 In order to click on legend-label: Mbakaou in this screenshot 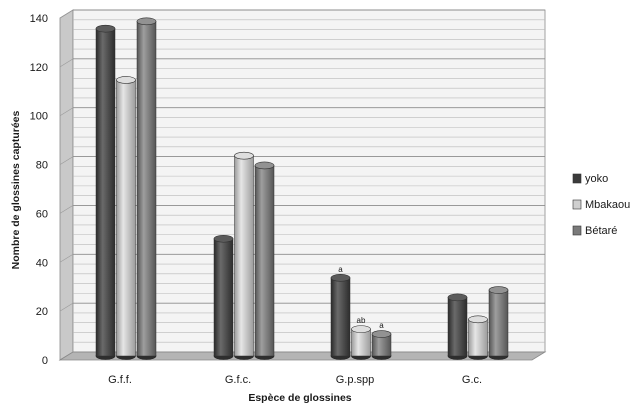, I will do `click(607, 205)`.